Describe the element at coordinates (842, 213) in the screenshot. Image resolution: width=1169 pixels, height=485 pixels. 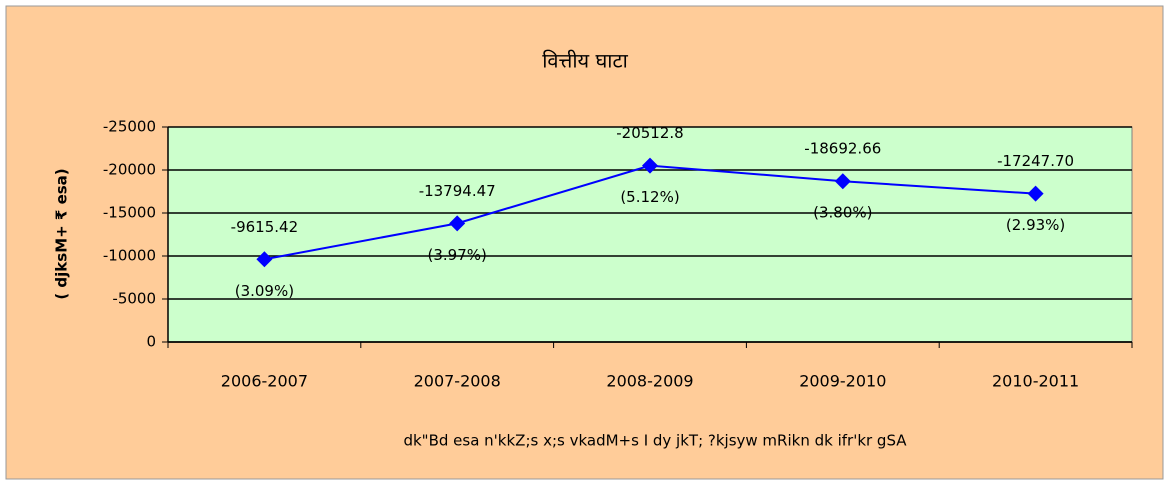
I see `annotation: (3.80%)` at that location.